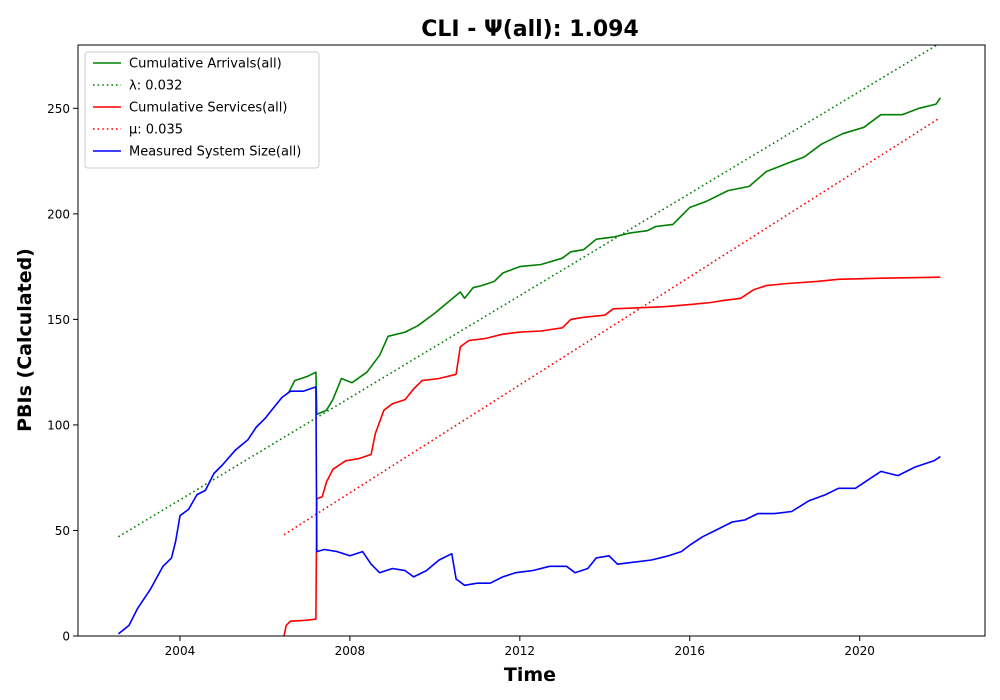 The width and height of the screenshot is (1000, 700). Describe the element at coordinates (520, 651) in the screenshot. I see `x-tick-label: 2012` at that location.